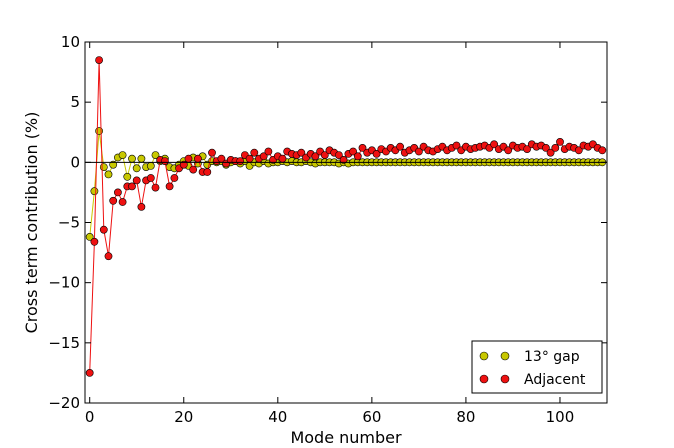 The height and width of the screenshot is (448, 674). Describe the element at coordinates (560, 417) in the screenshot. I see `x-tick-label: 100` at that location.